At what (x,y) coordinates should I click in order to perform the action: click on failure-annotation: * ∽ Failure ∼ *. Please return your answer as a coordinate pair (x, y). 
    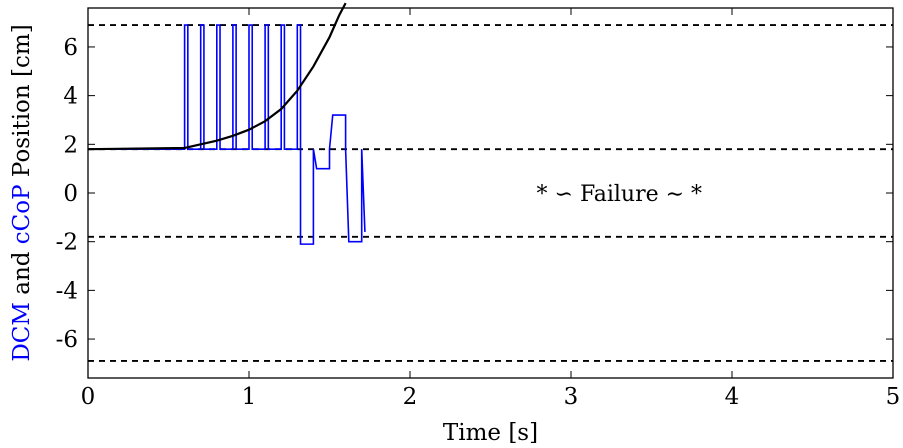
    Looking at the image, I should click on (620, 194).